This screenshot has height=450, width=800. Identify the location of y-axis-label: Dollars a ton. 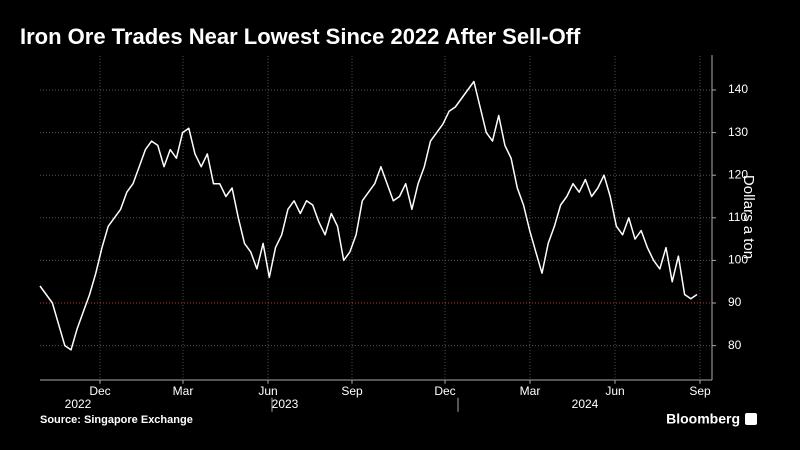
(748, 217).